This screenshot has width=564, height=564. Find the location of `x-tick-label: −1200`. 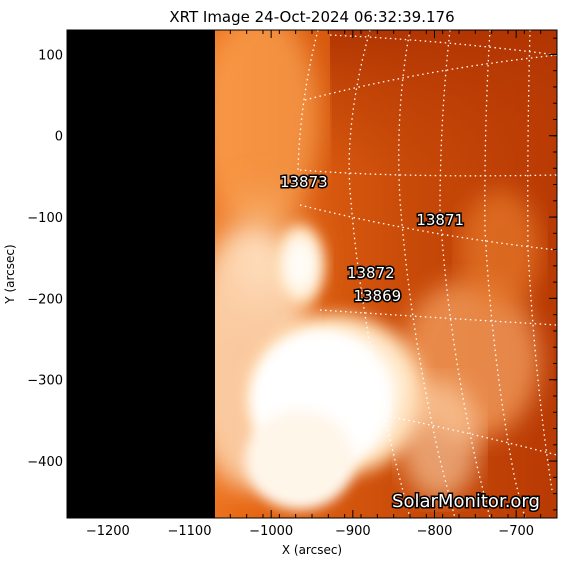

x-tick-label: −1200 is located at coordinates (108, 531).